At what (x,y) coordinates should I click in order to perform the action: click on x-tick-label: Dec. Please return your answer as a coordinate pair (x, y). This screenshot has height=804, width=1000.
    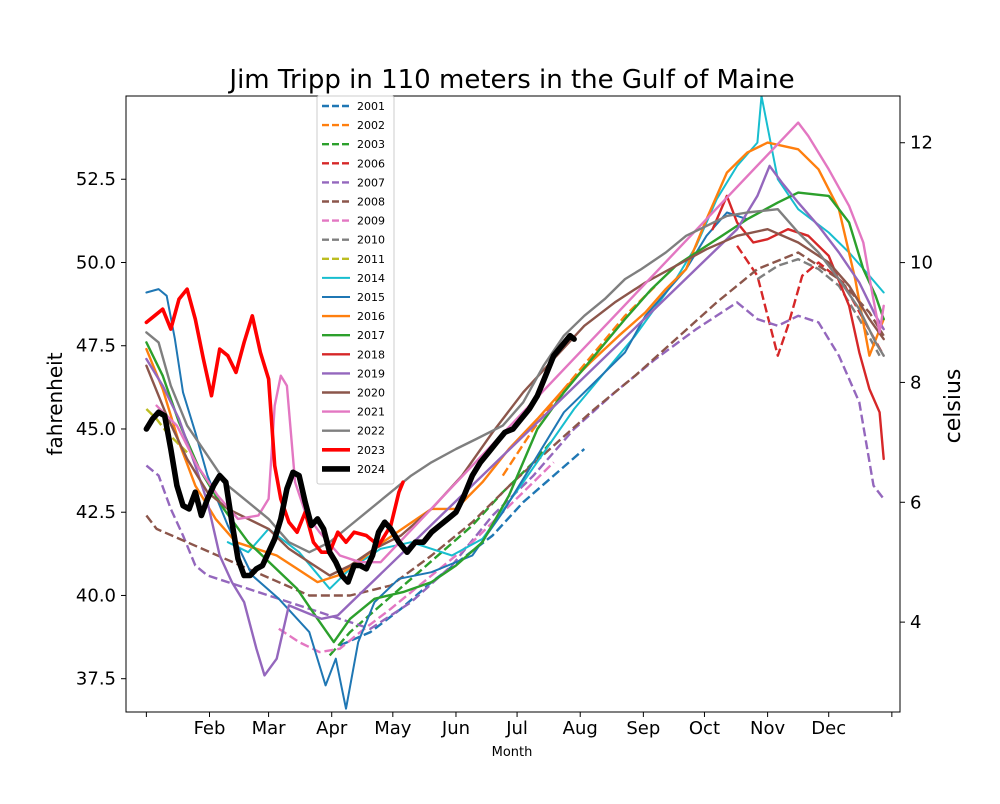
    Looking at the image, I should click on (828, 728).